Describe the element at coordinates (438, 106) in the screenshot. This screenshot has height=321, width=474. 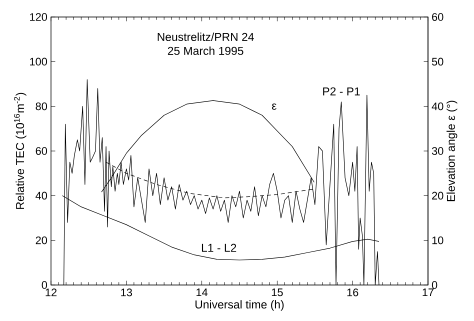
I see `y2-tick-label: 40` at that location.